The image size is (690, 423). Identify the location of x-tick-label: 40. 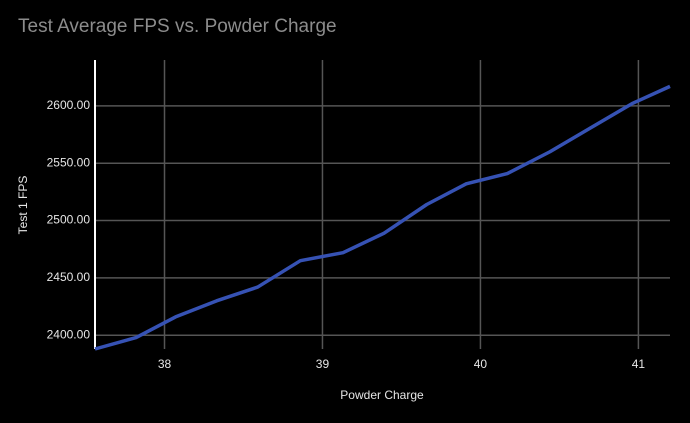
(481, 364).